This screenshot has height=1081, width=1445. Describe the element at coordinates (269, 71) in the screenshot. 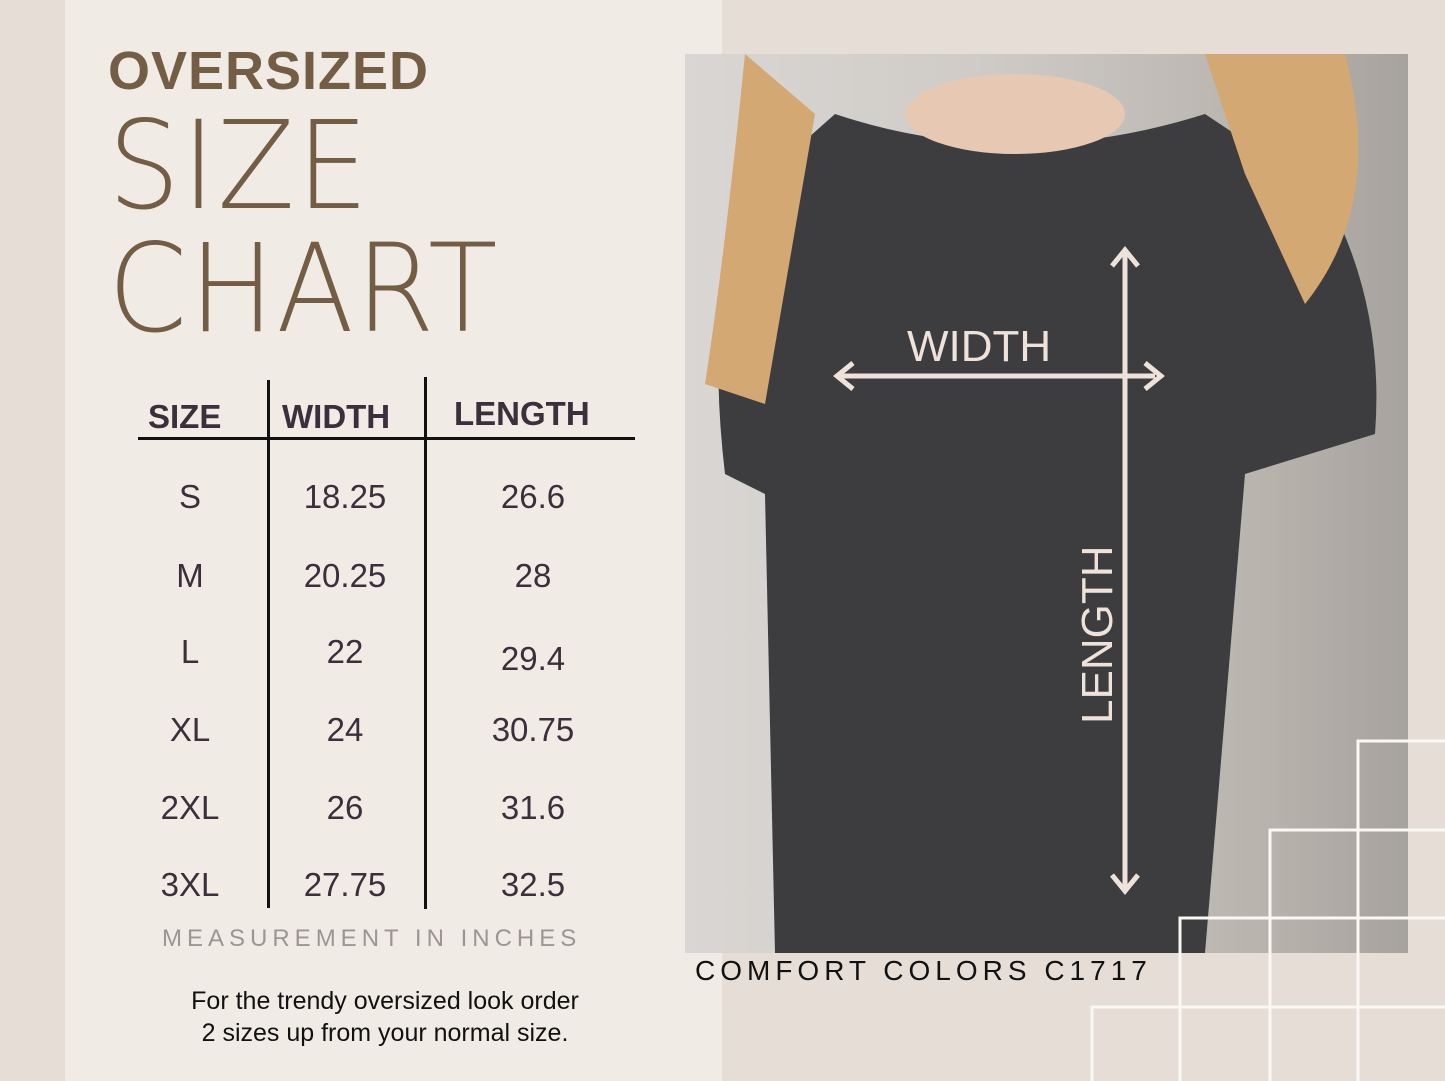

I see `title-oversized: OVERSIZED` at that location.